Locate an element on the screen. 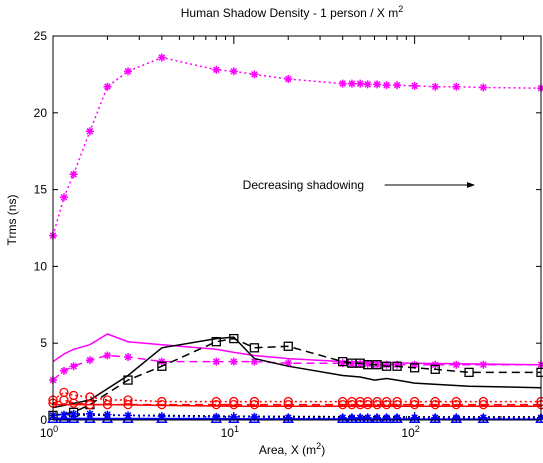  annotation-text: Decreasing shadowing is located at coordinates (303, 185).